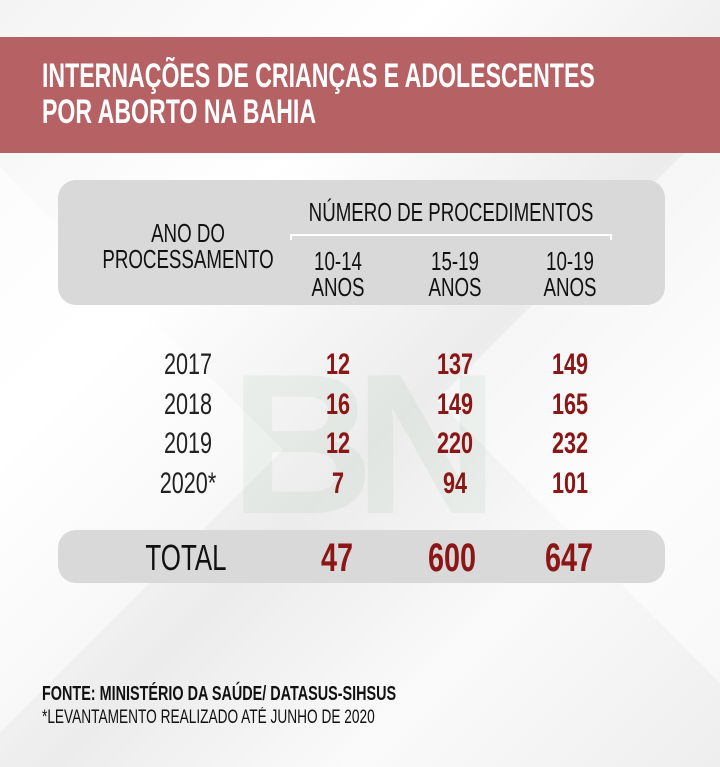 Image resolution: width=720 pixels, height=767 pixels. Describe the element at coordinates (452, 558) in the screenshot. I see `total-value: 600` at that location.